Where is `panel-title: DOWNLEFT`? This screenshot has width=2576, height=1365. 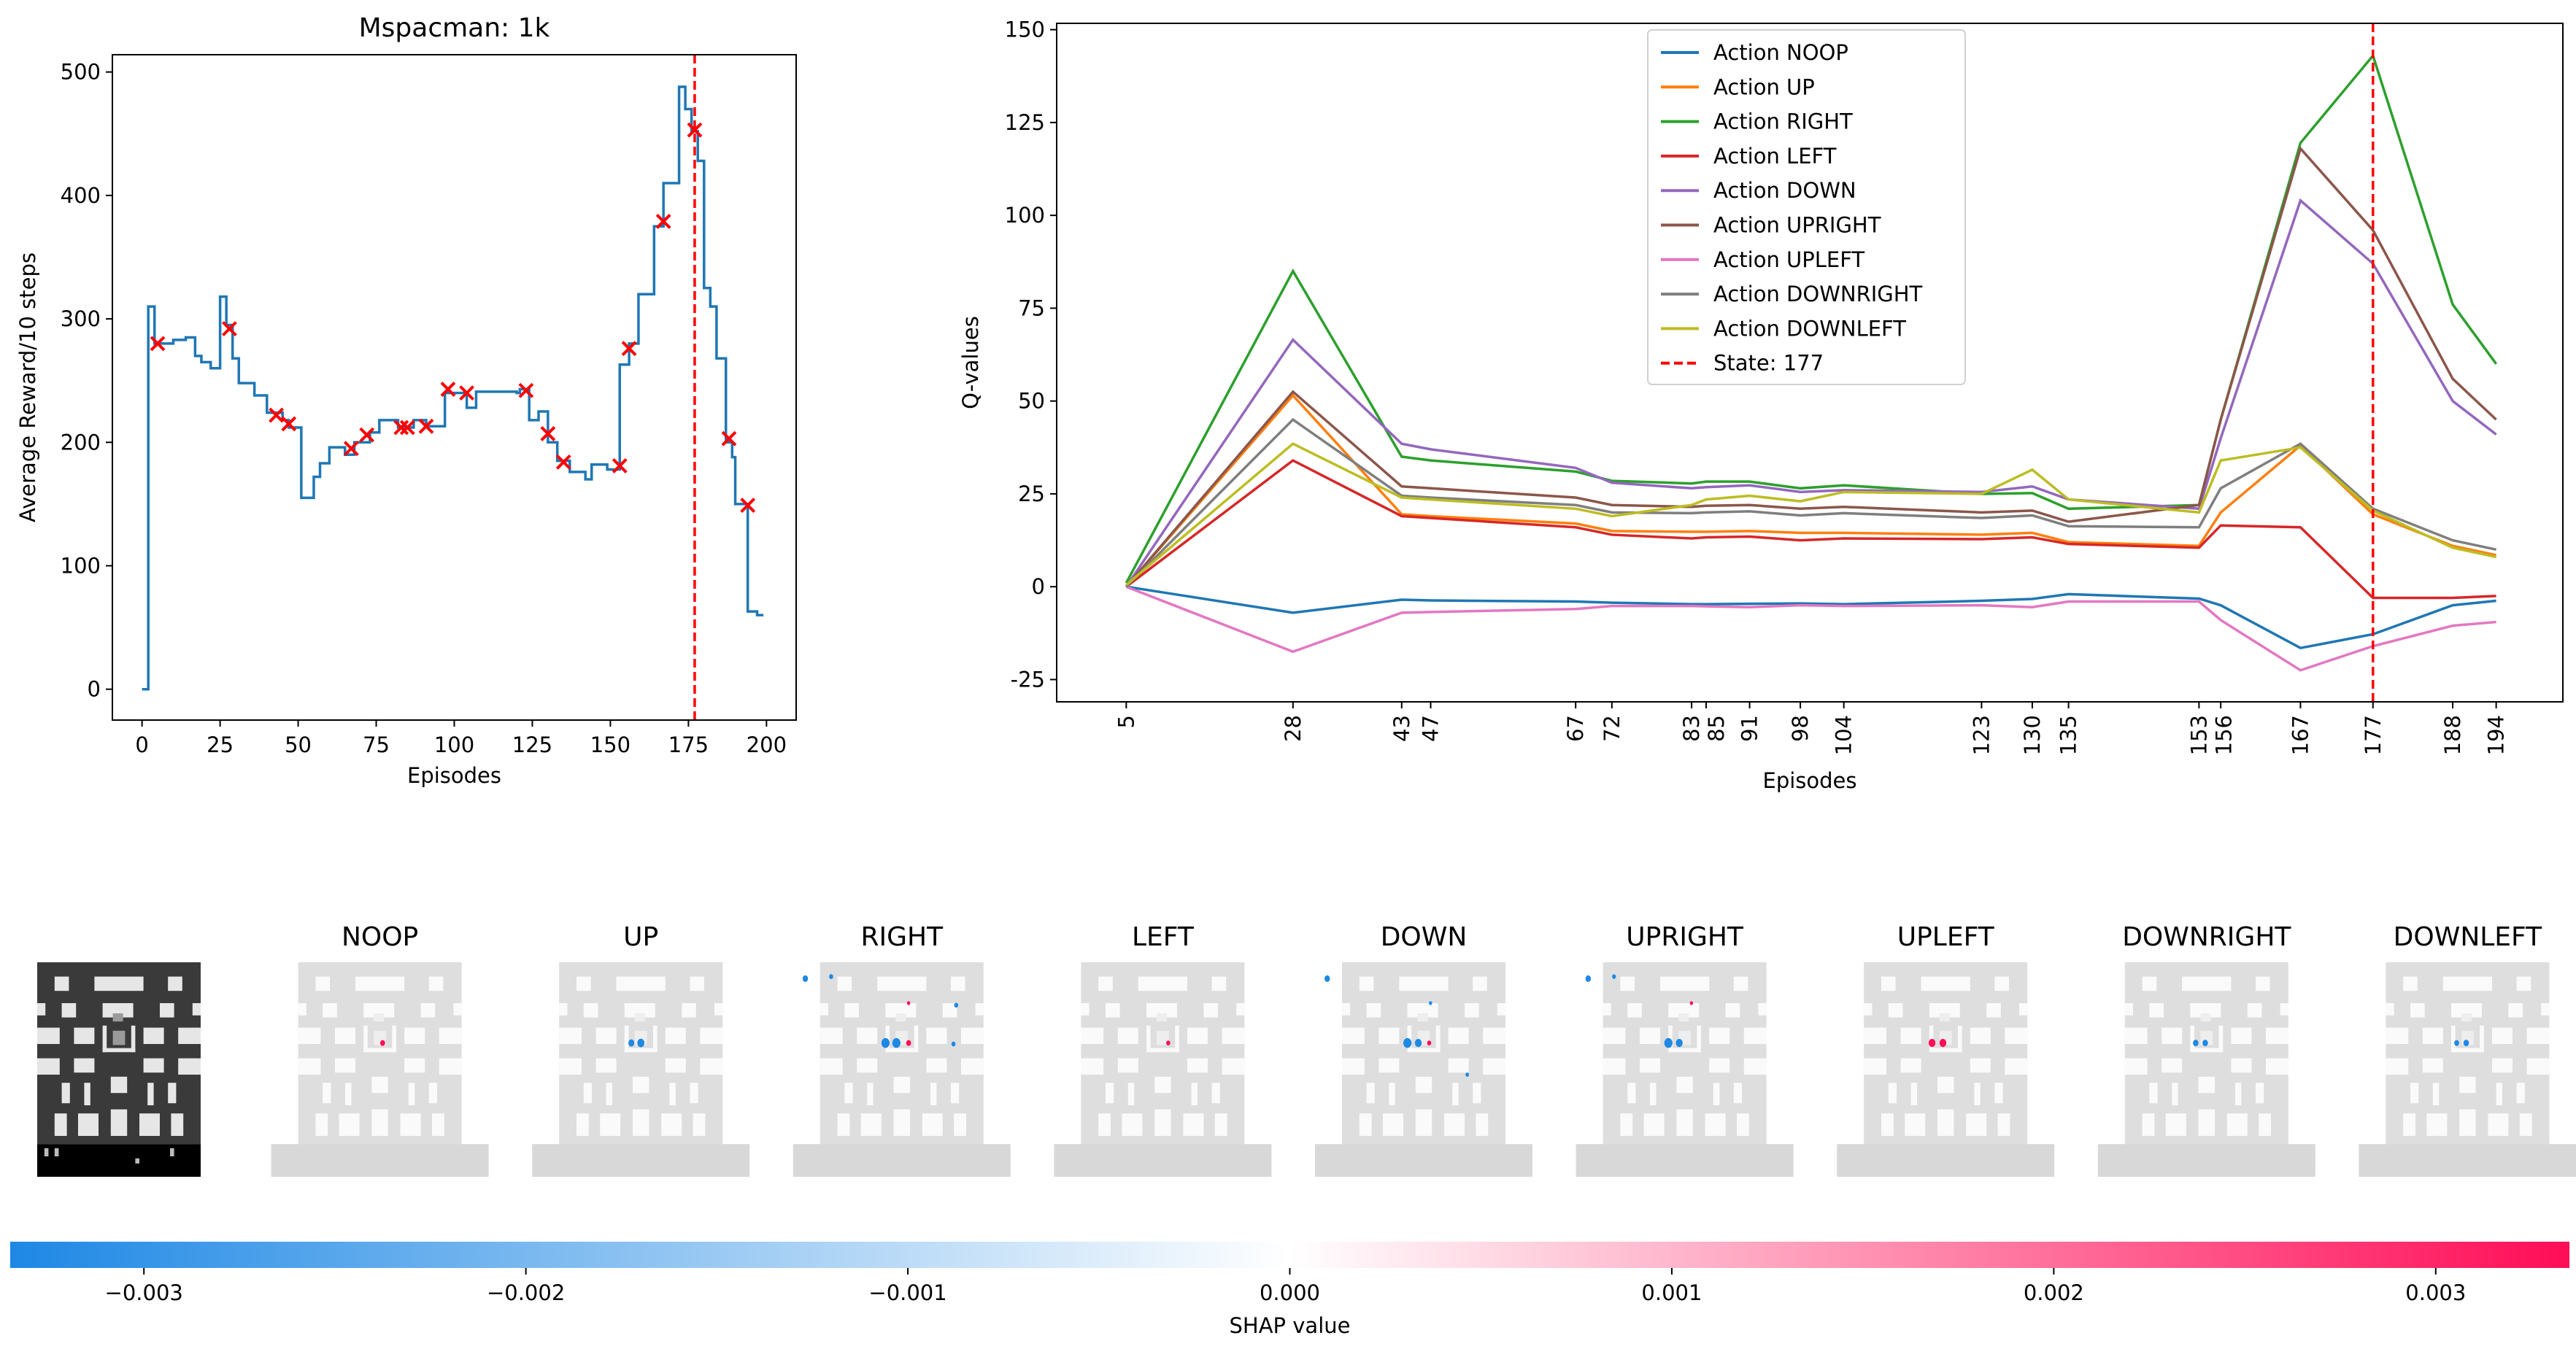
panel-title: DOWNLEFT is located at coordinates (2468, 937).